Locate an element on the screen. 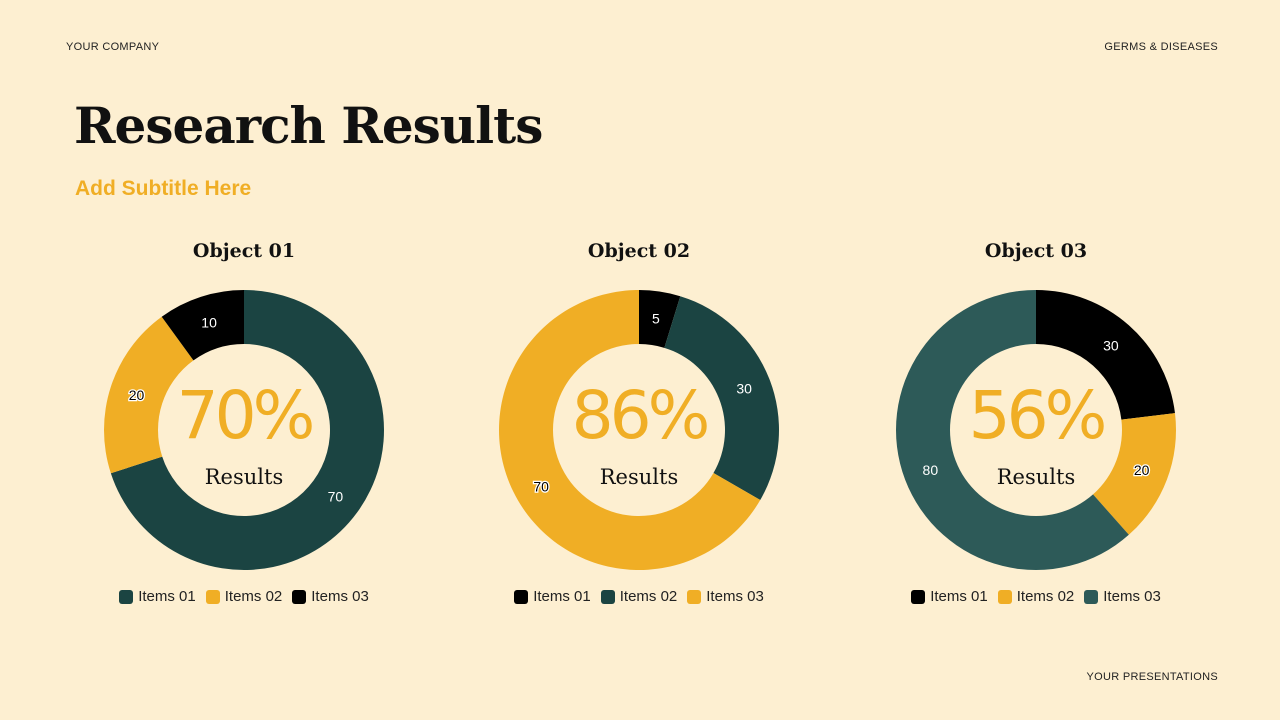 Image resolution: width=1280 pixels, height=720 pixels. page-subtitle: Add Subtitle Here is located at coordinates (163, 188).